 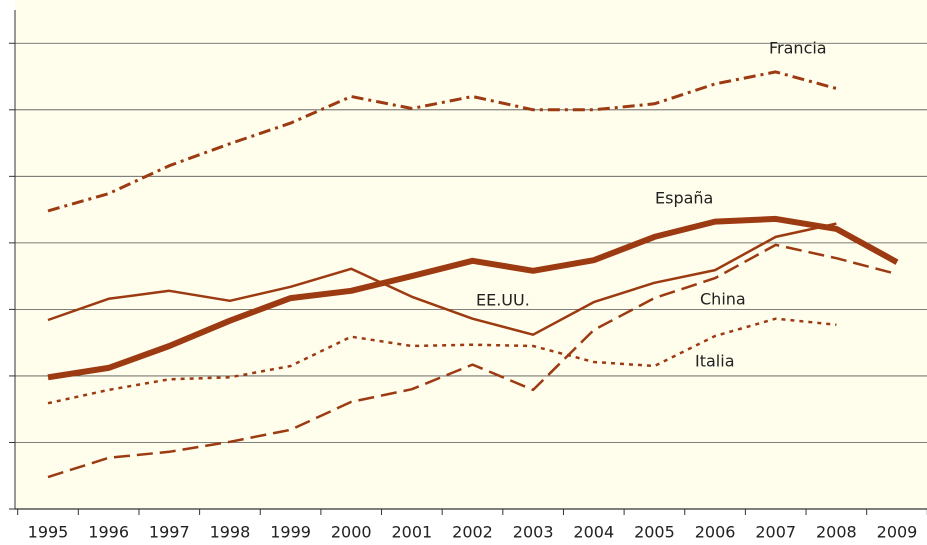 What do you see at coordinates (593, 532) in the screenshot?
I see `x-tick-label: 2004` at bounding box center [593, 532].